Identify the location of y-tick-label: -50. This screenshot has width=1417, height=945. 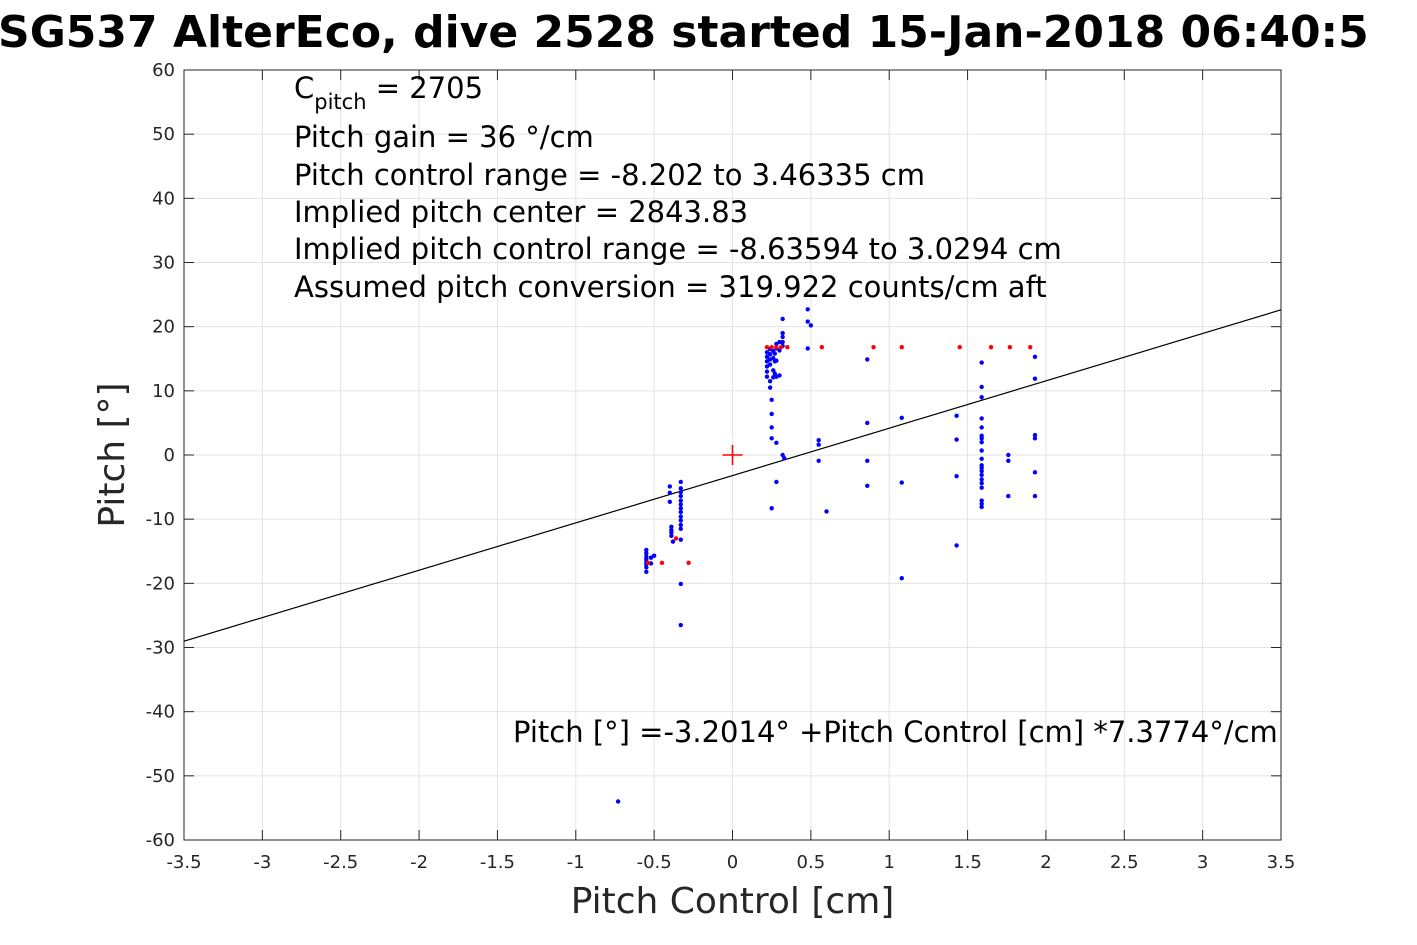
(160, 776).